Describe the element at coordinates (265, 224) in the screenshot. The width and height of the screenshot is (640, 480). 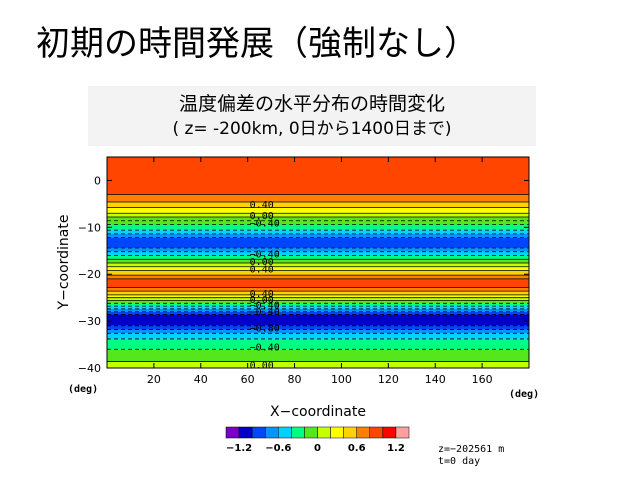
I see `contour-label-2: −0.40` at that location.